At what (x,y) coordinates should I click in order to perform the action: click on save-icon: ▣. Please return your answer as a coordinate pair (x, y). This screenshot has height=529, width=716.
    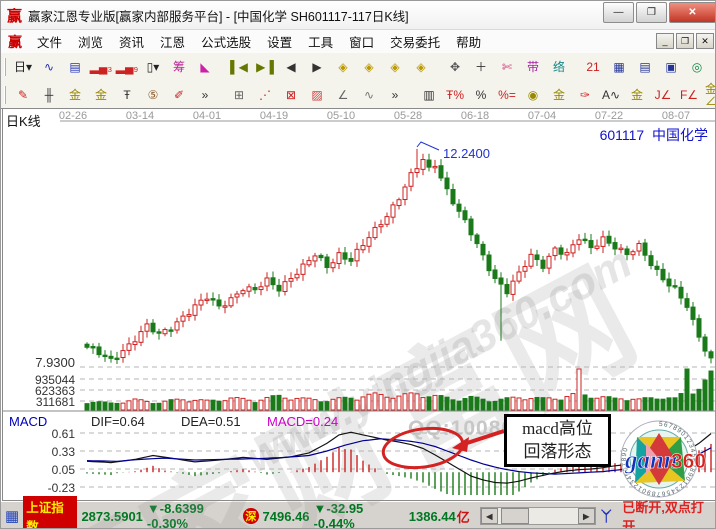
    Looking at the image, I should click on (671, 67).